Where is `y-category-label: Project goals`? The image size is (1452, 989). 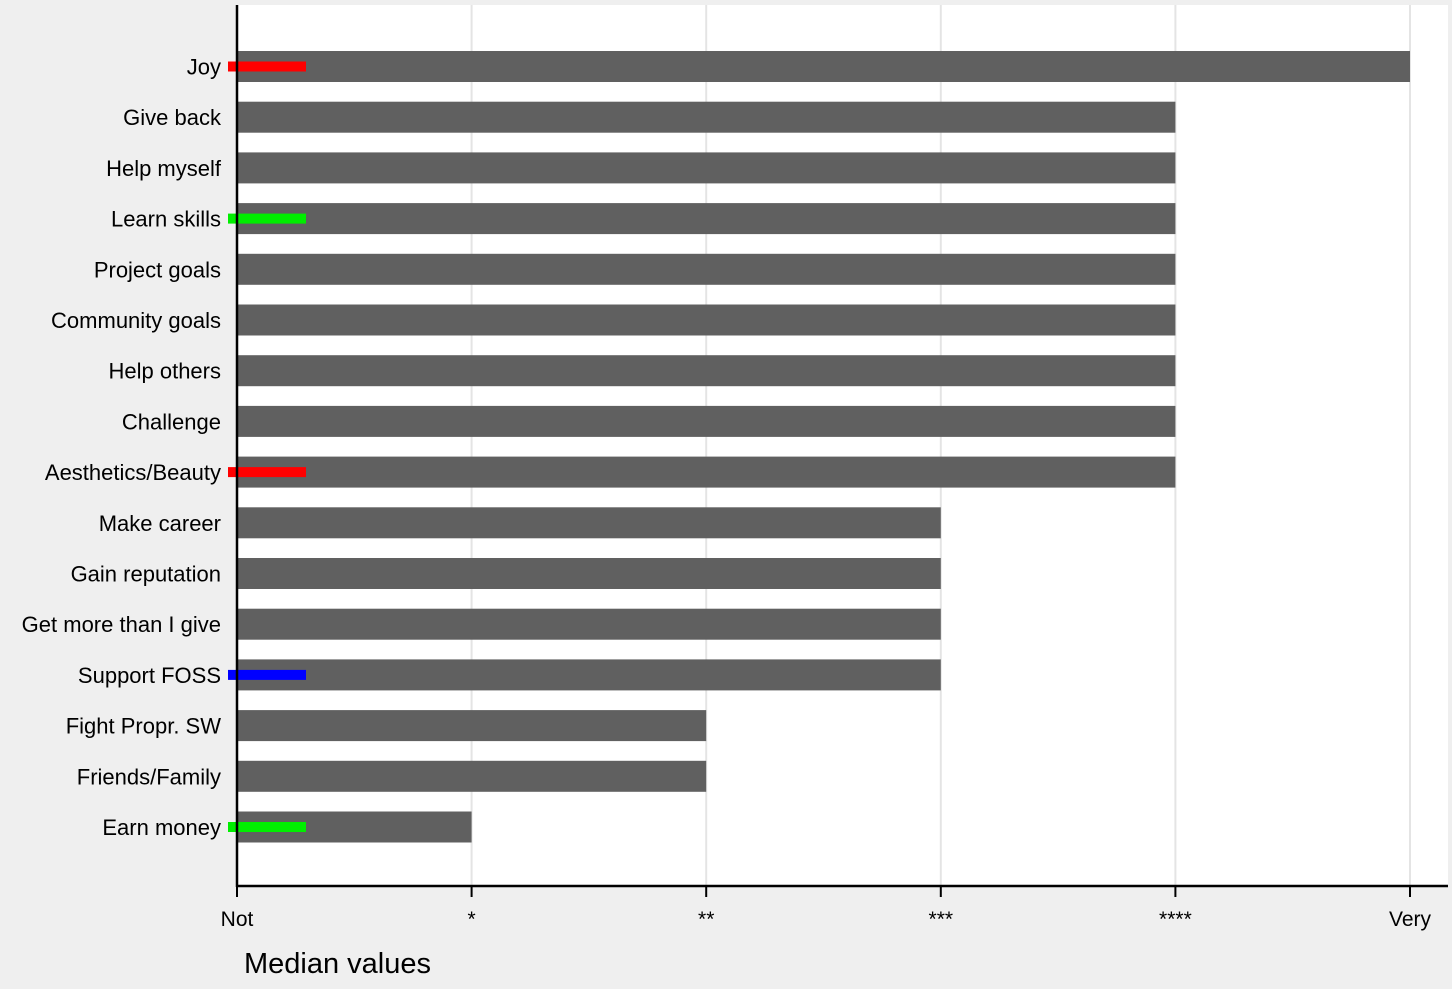
y-category-label: Project goals is located at coordinates (157, 269).